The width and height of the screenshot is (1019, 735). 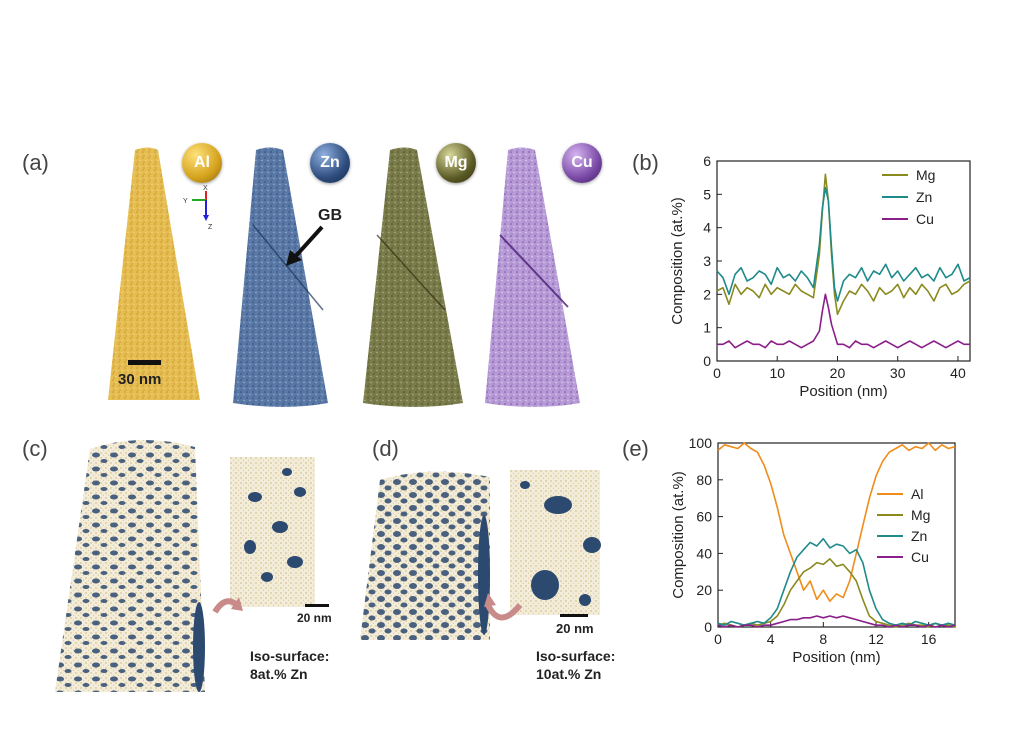 I want to click on axes-triad: X Y Z, so click(x=198, y=208).